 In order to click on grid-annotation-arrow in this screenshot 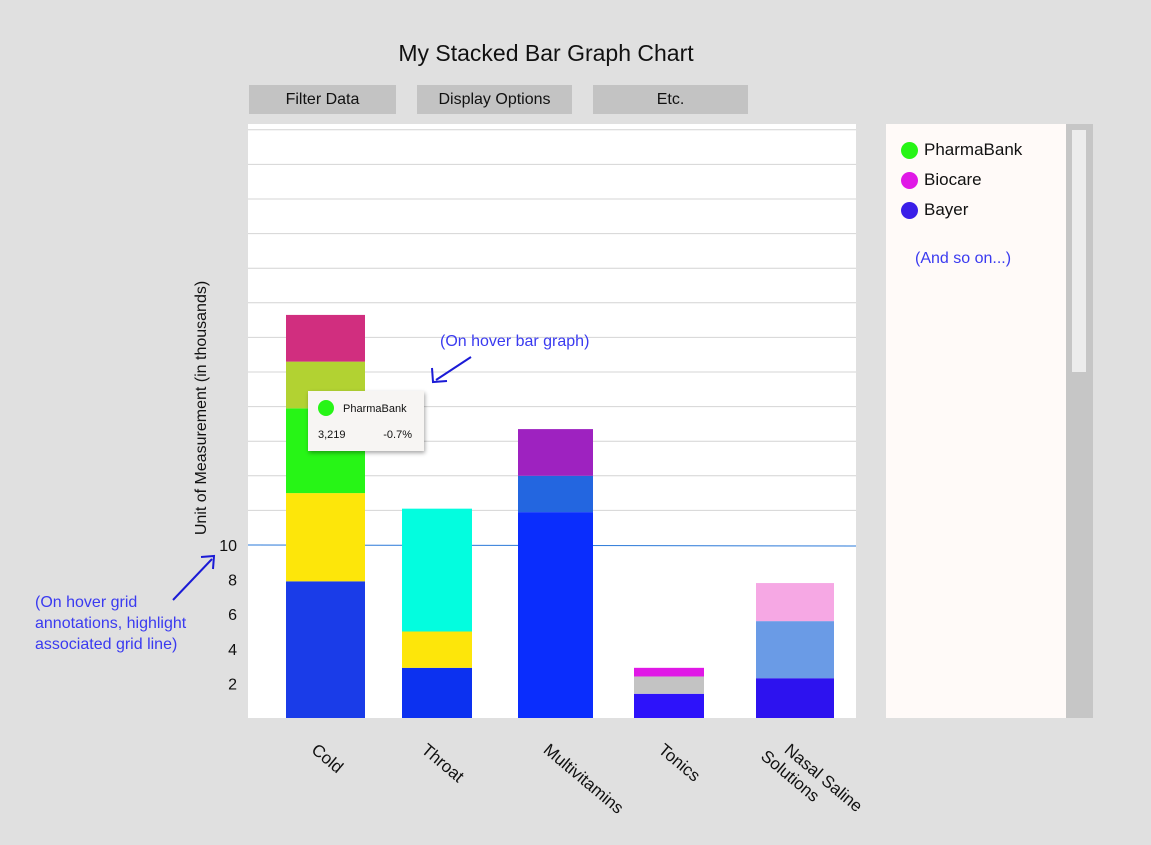, I will do `click(192, 579)`.